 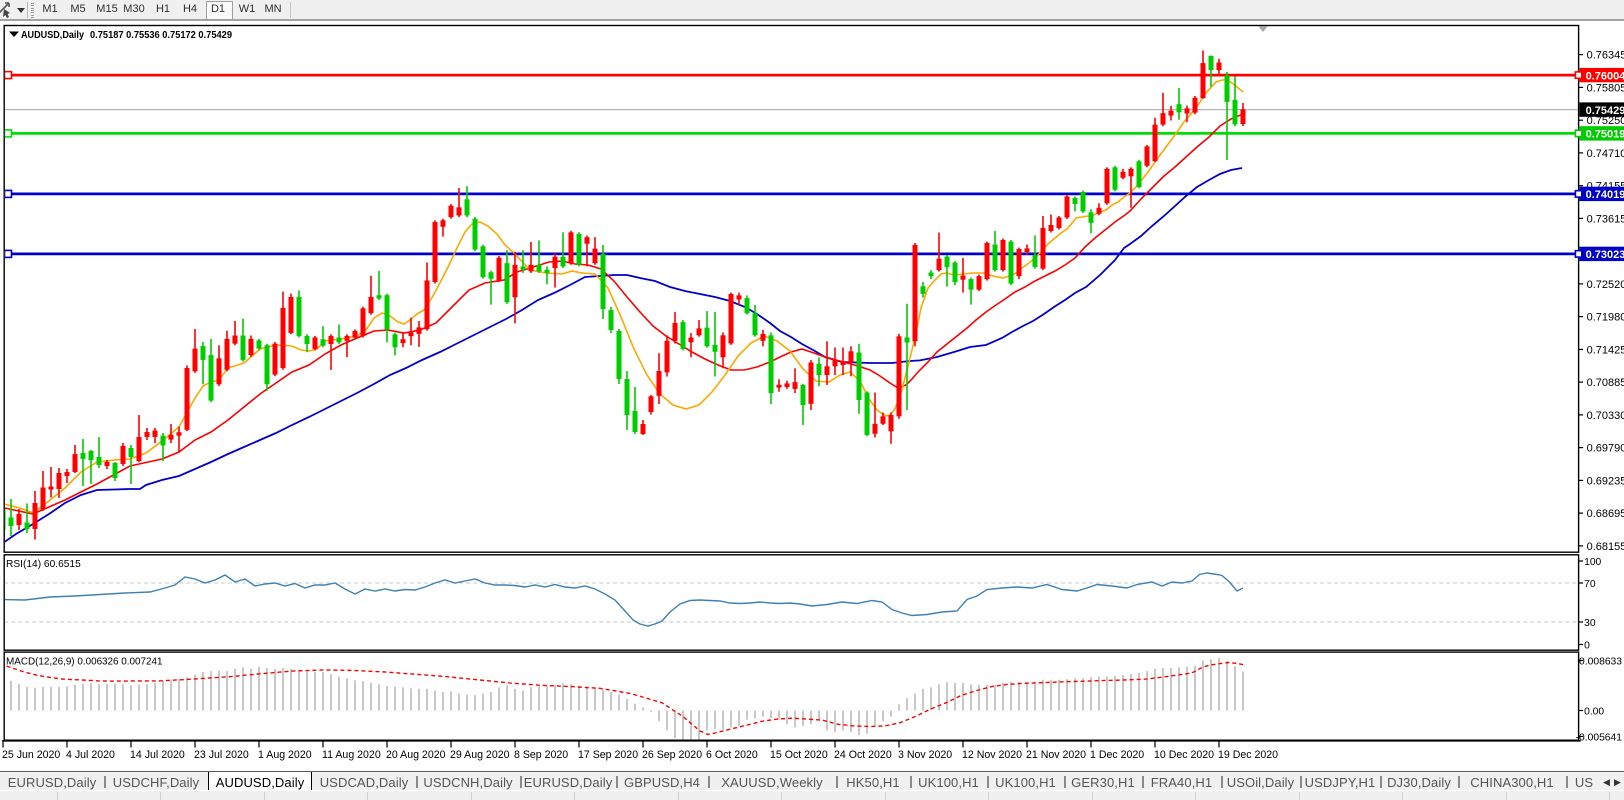 I want to click on svg-text: 26 Sep 2020, so click(x=672, y=755).